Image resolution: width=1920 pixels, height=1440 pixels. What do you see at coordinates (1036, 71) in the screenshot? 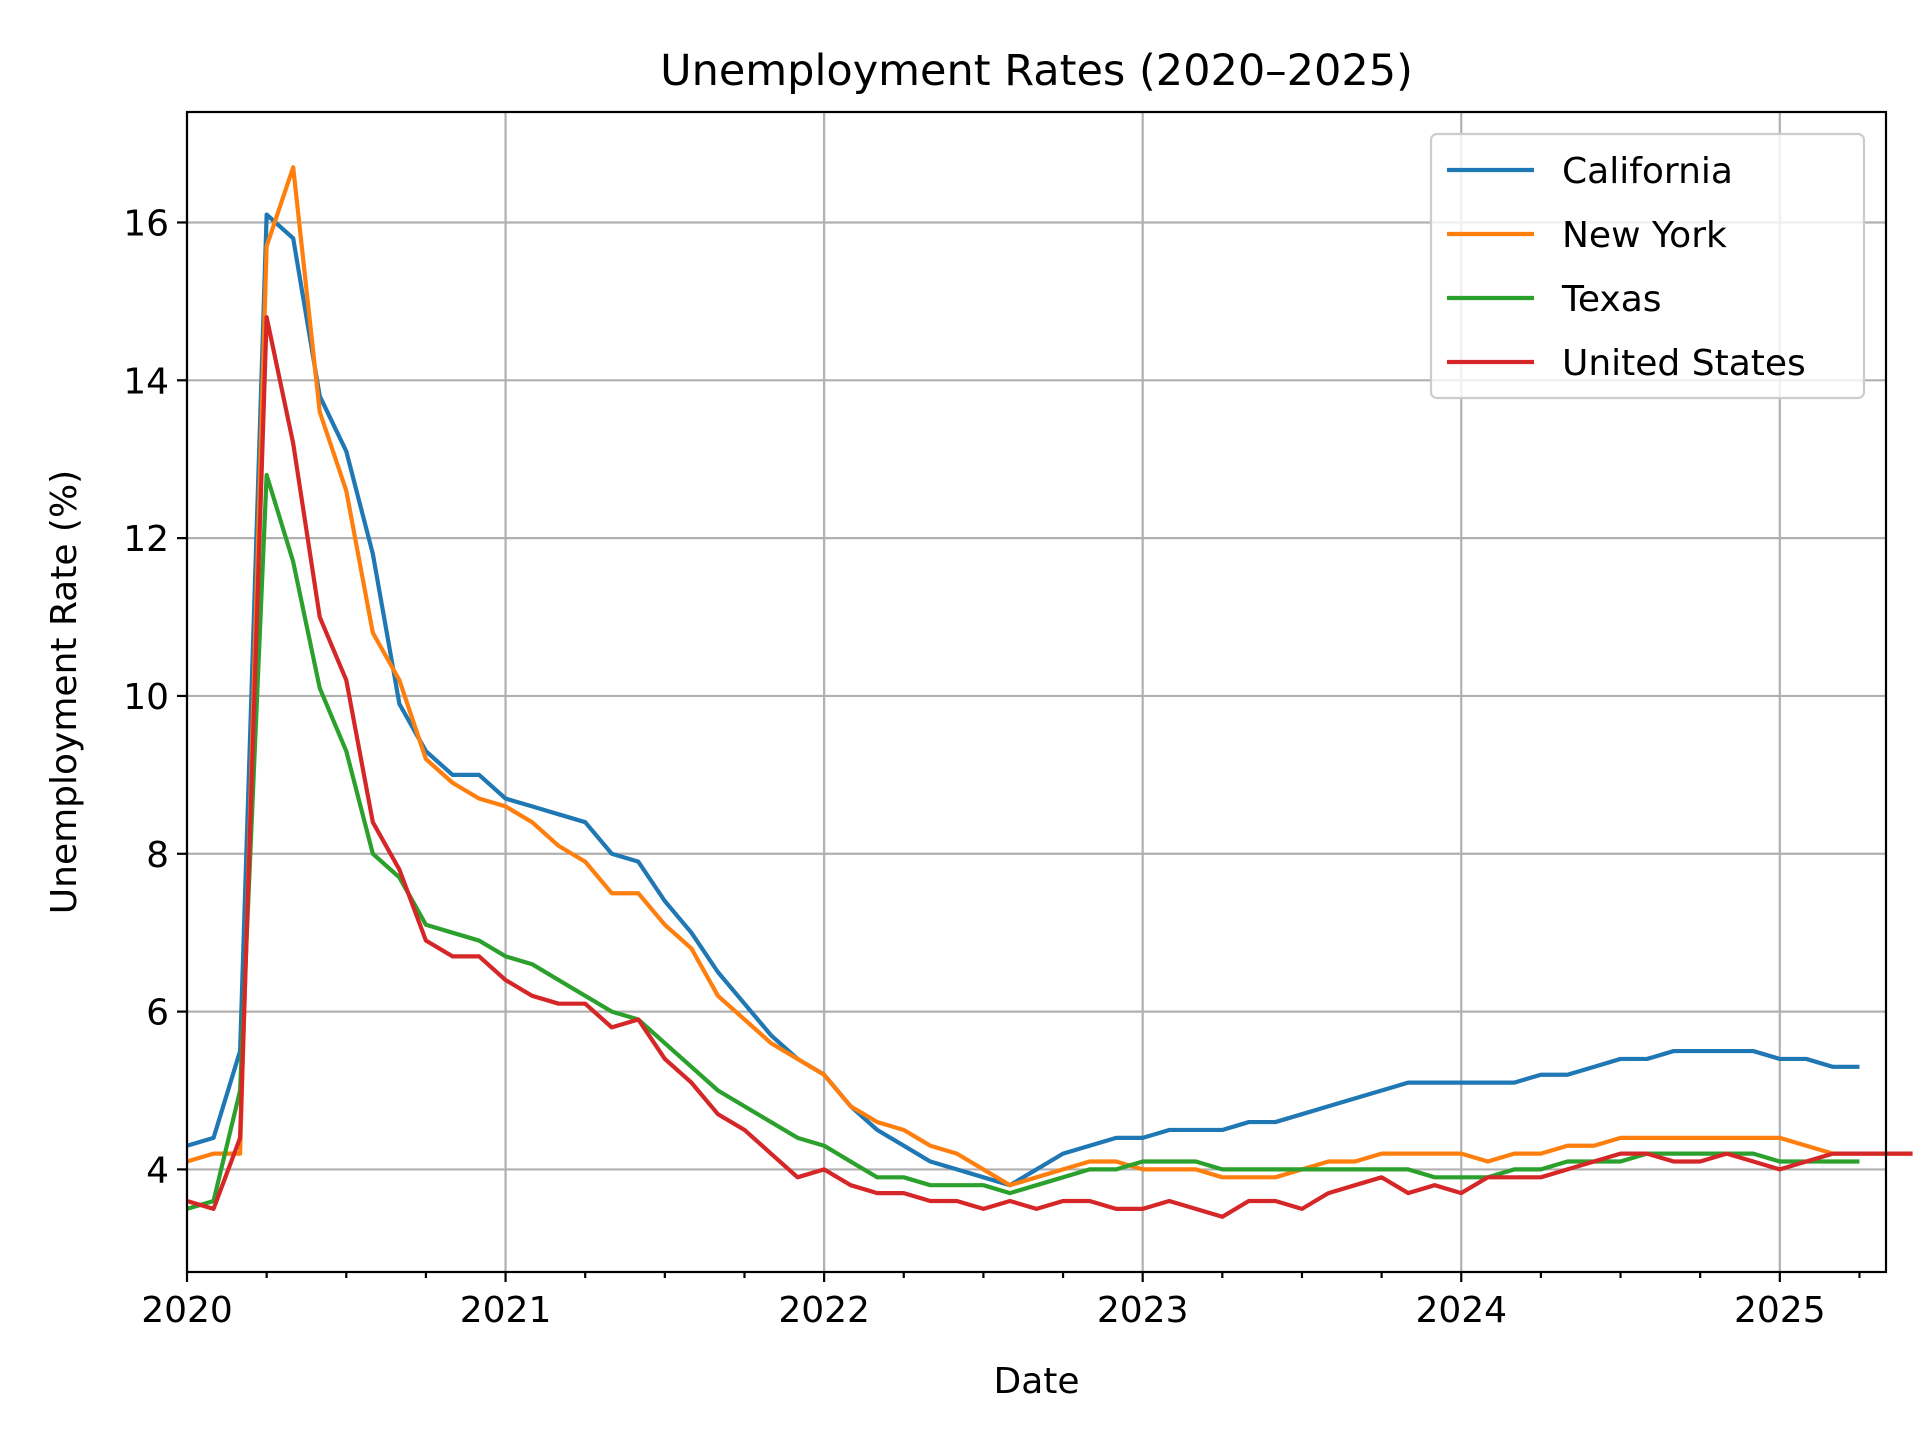
I see `chart-title: Unemployment Rates (2020–2025)` at bounding box center [1036, 71].